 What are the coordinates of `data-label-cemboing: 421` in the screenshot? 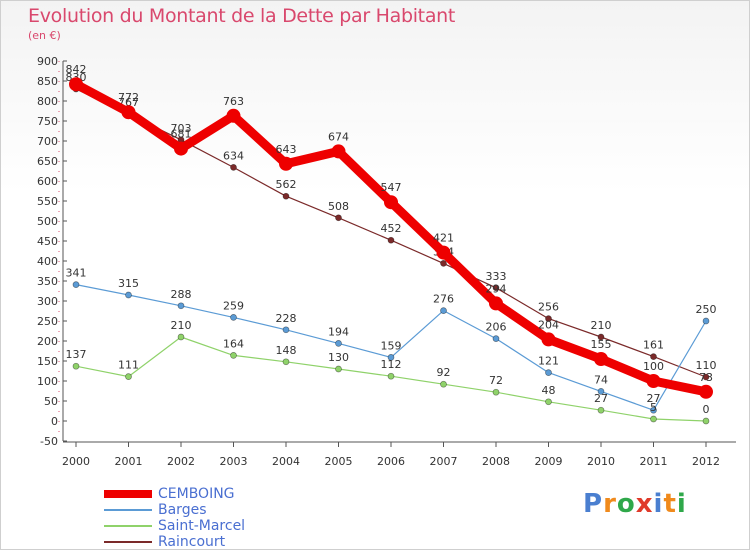 It's located at (443, 238).